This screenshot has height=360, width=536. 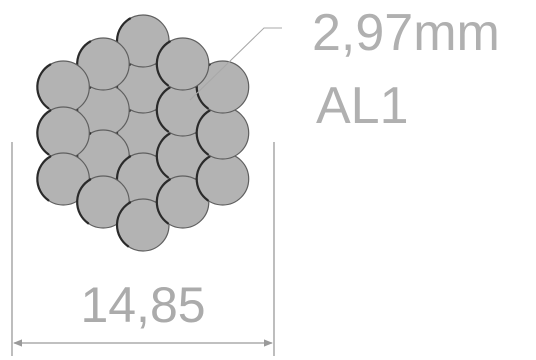 I want to click on leader-line, so click(x=235, y=64).